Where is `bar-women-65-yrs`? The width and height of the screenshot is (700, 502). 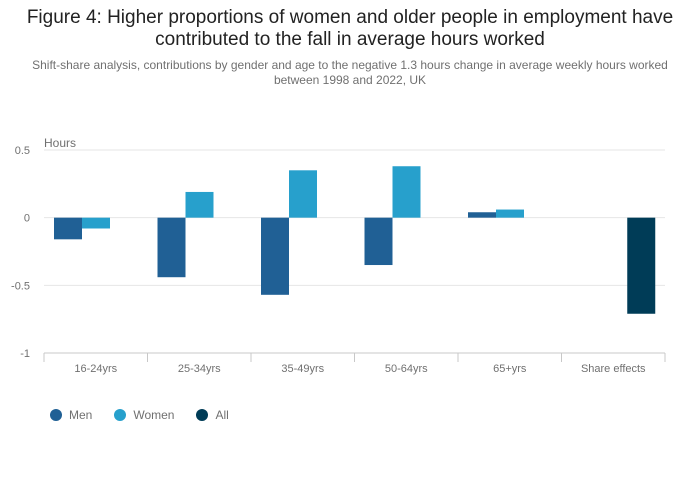 bar-women-65-yrs is located at coordinates (510, 213).